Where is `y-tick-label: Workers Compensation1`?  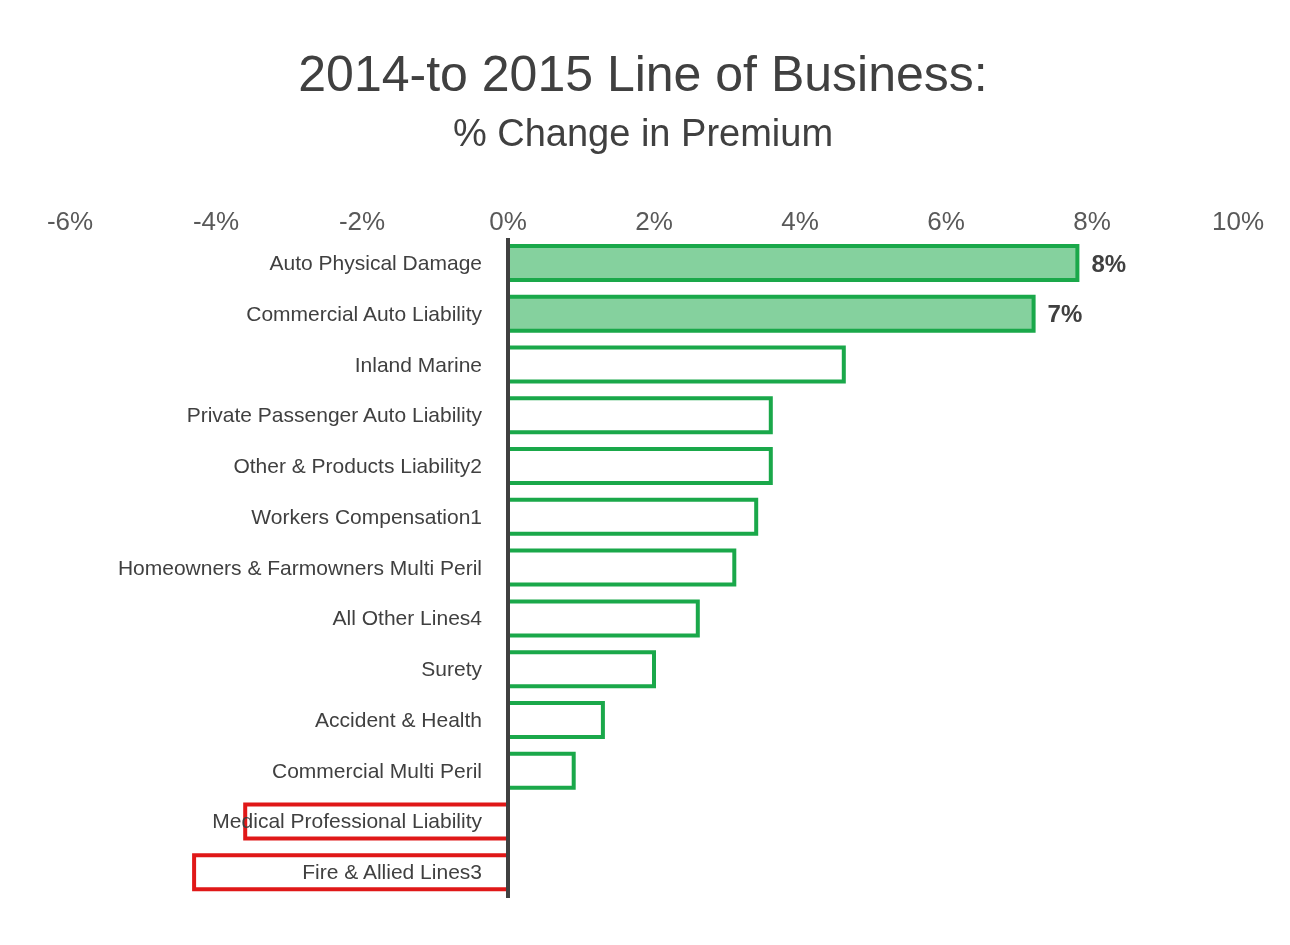 y-tick-label: Workers Compensation1 is located at coordinates (366, 516).